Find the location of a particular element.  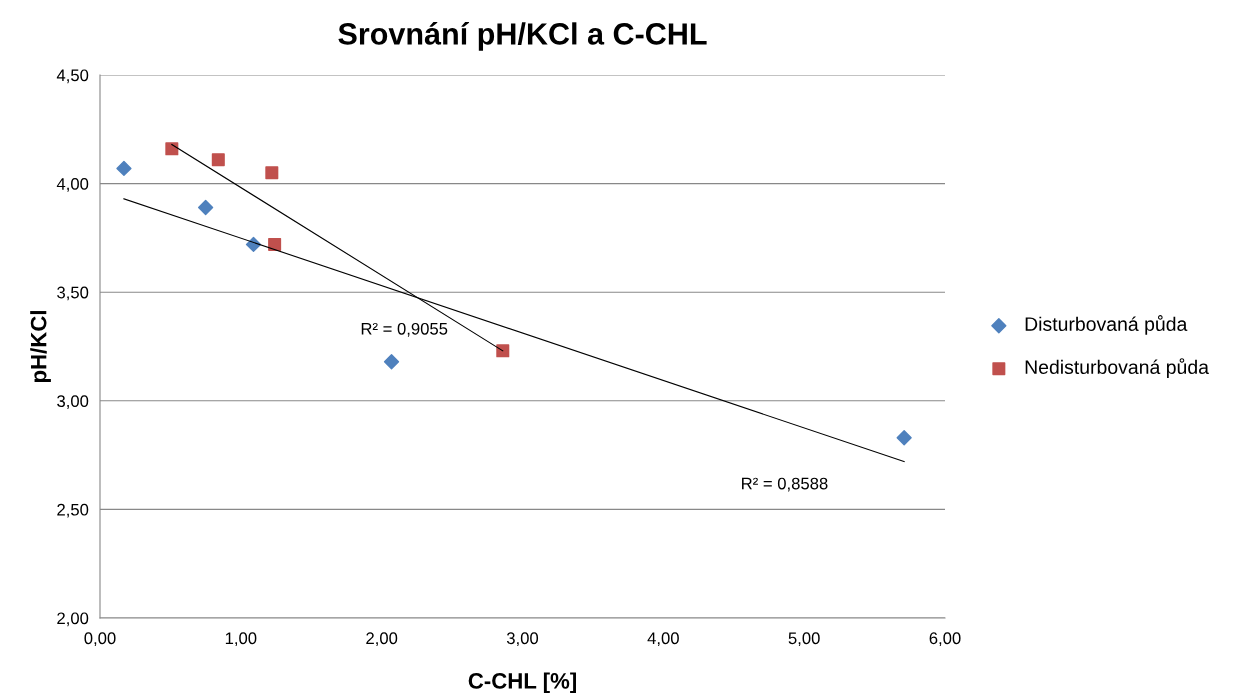

y-tick-label: 2,00 is located at coordinates (73, 619).